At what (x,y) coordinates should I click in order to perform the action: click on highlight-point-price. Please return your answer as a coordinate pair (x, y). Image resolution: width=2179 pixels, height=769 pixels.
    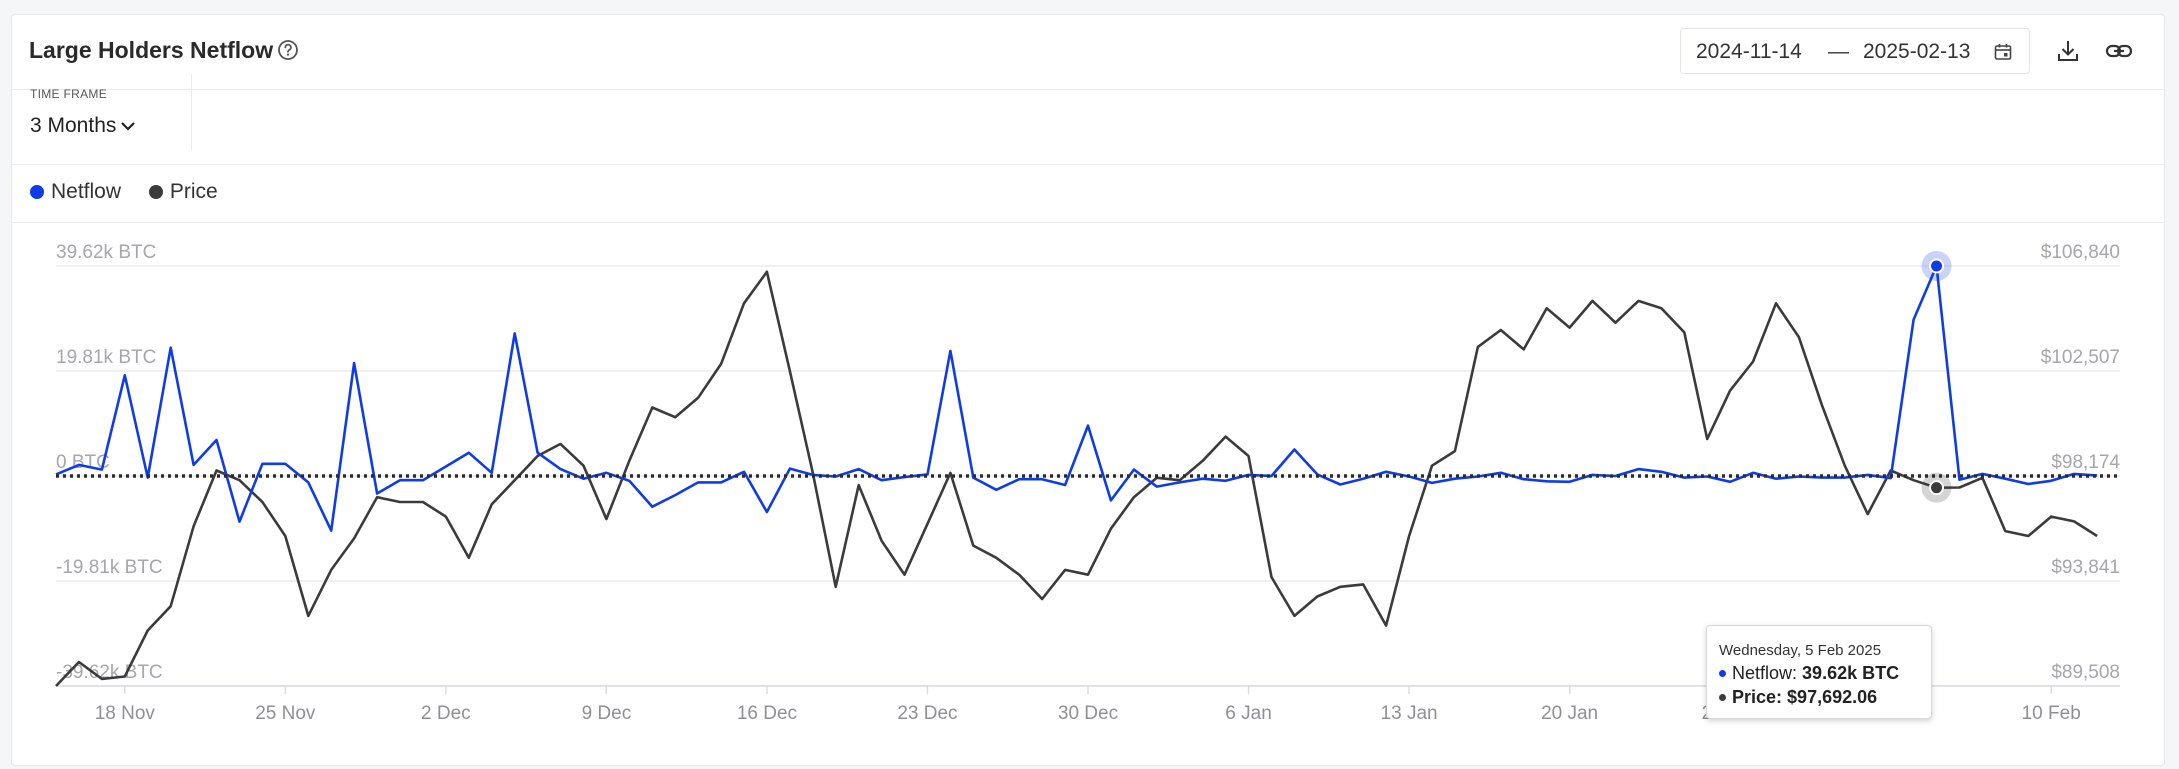
    Looking at the image, I should click on (1937, 488).